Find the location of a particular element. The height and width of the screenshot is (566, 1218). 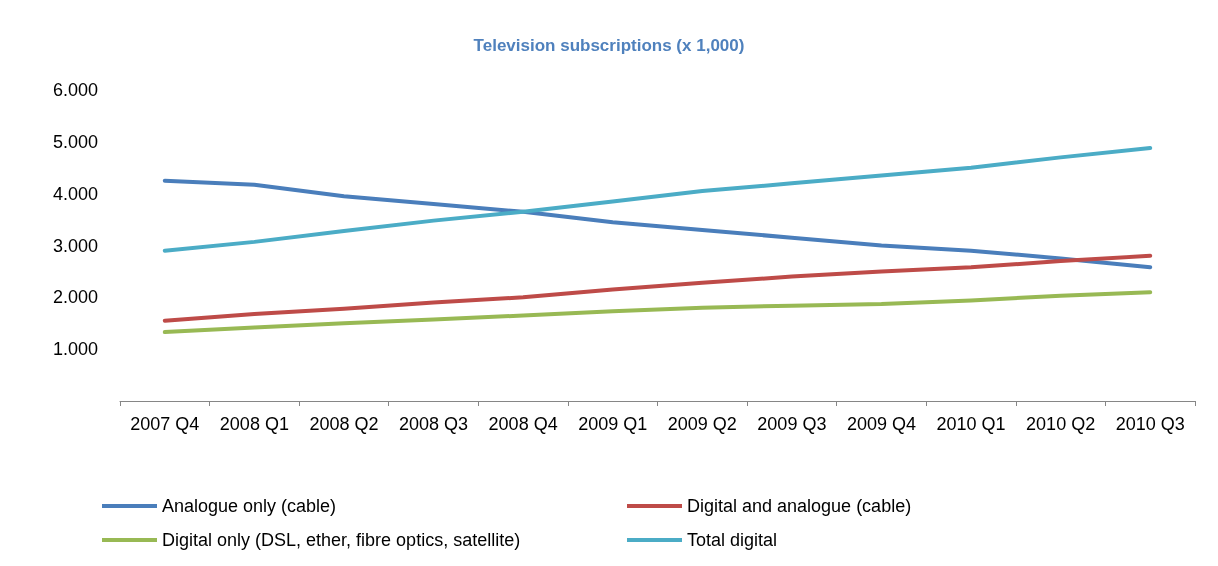

x-tick-label: 2008 Q4 is located at coordinates (523, 424).